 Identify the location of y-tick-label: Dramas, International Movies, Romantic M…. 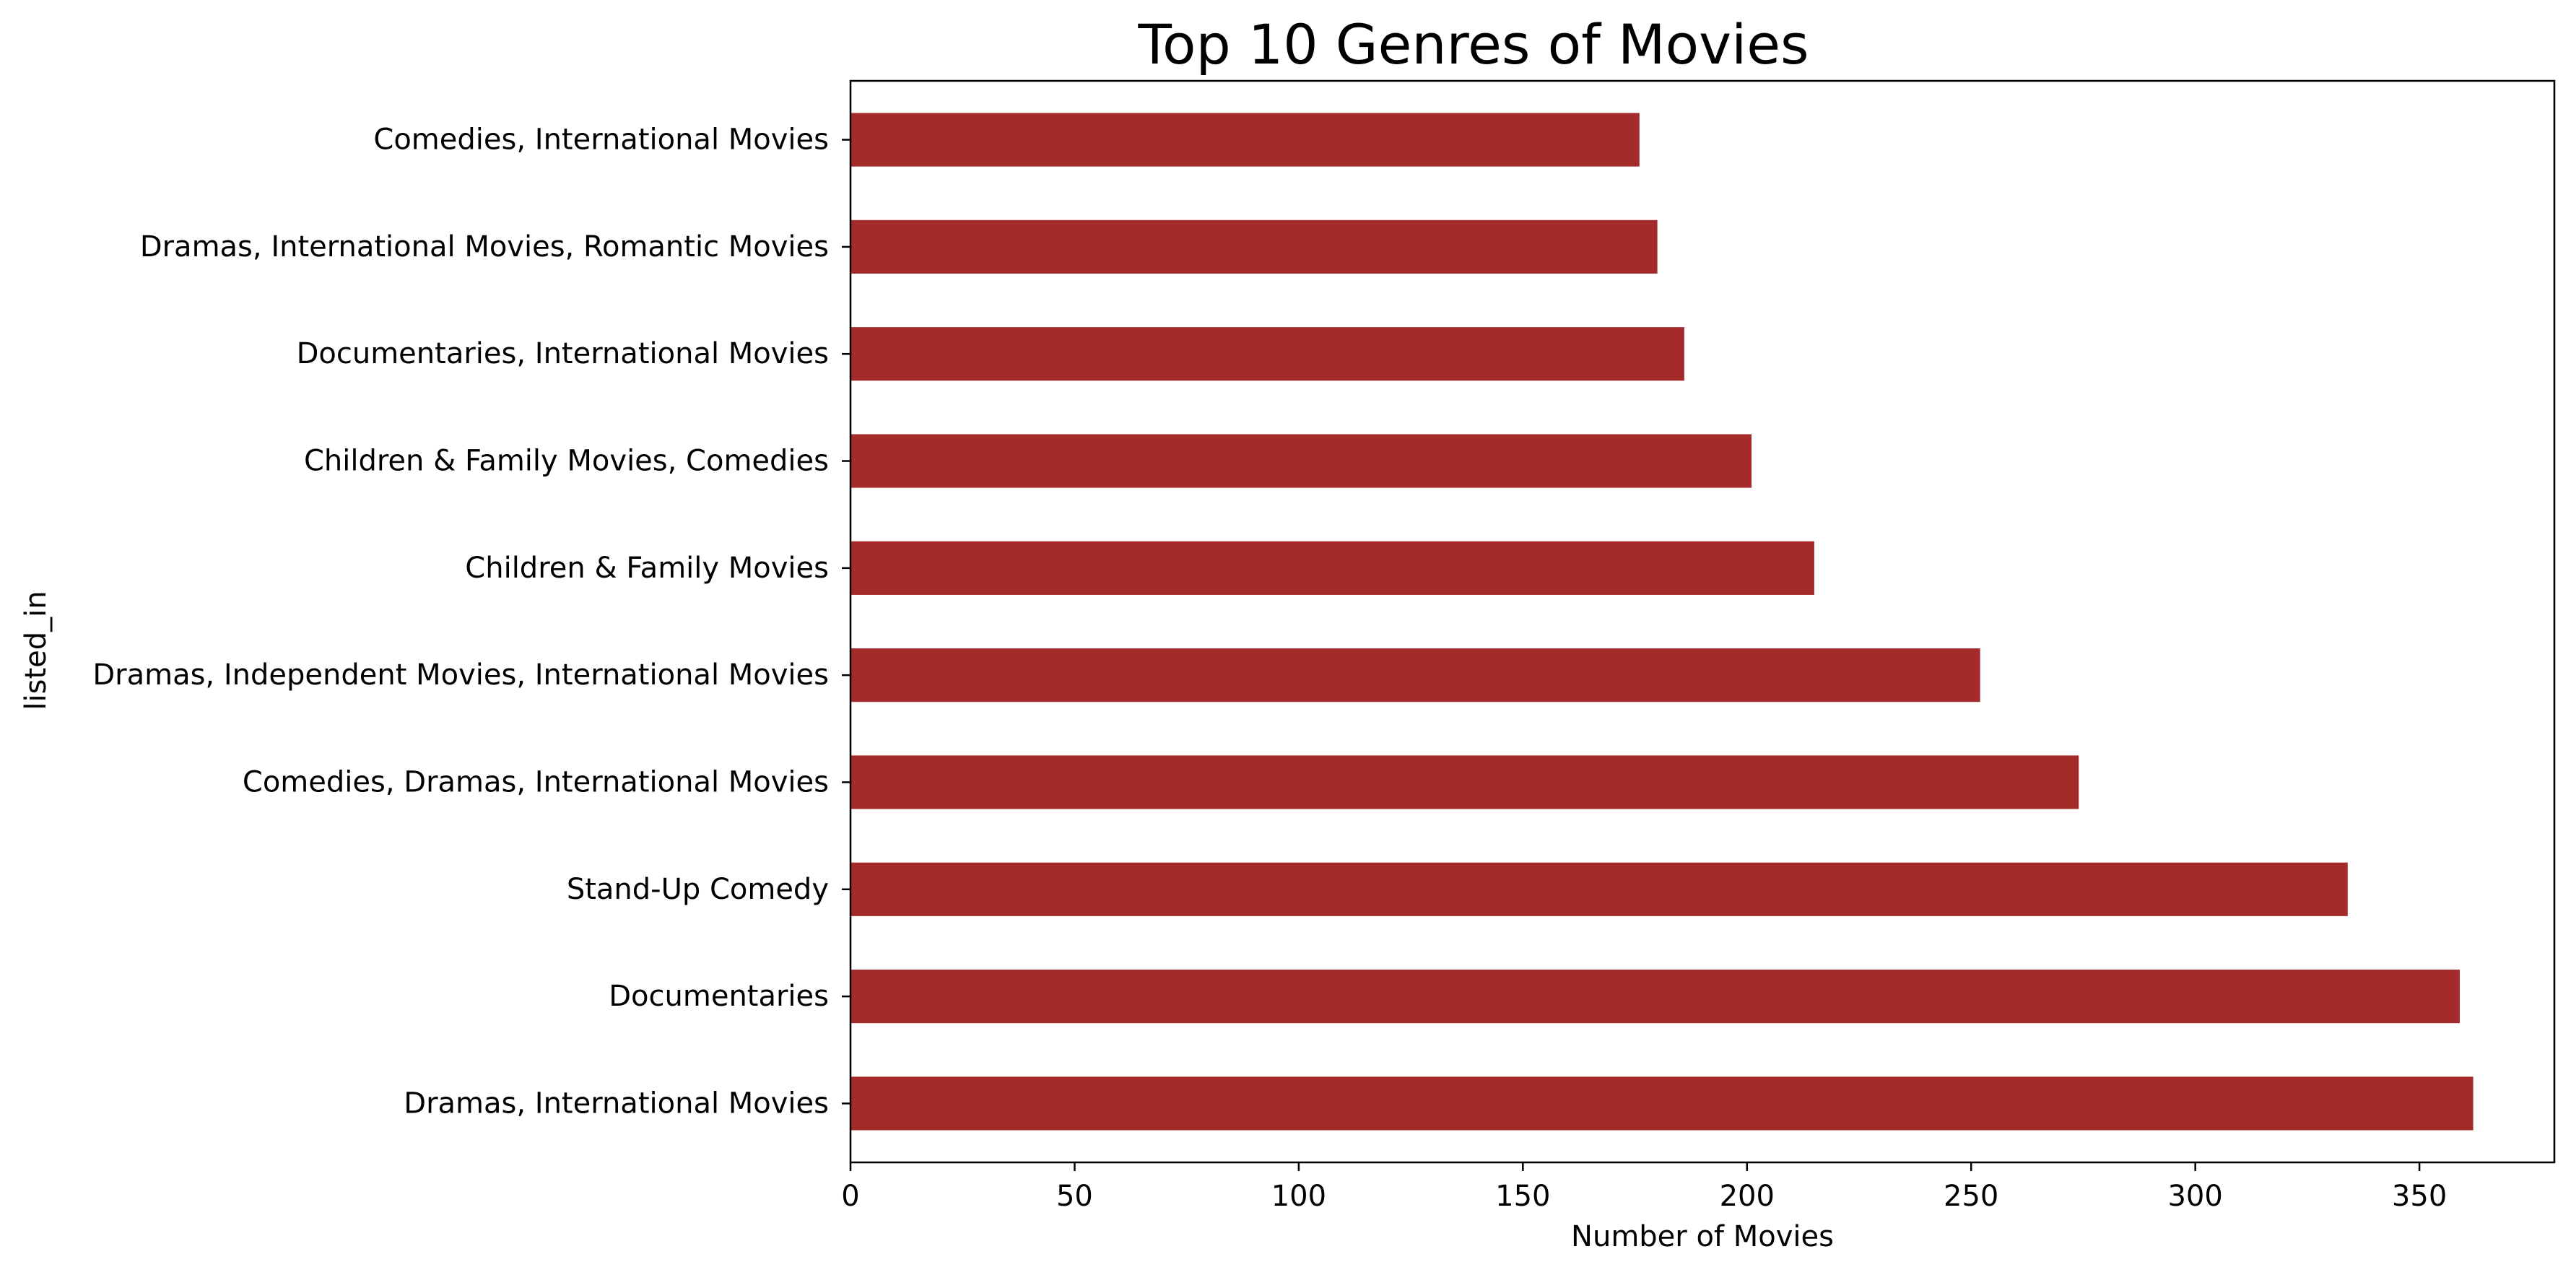
(484, 247).